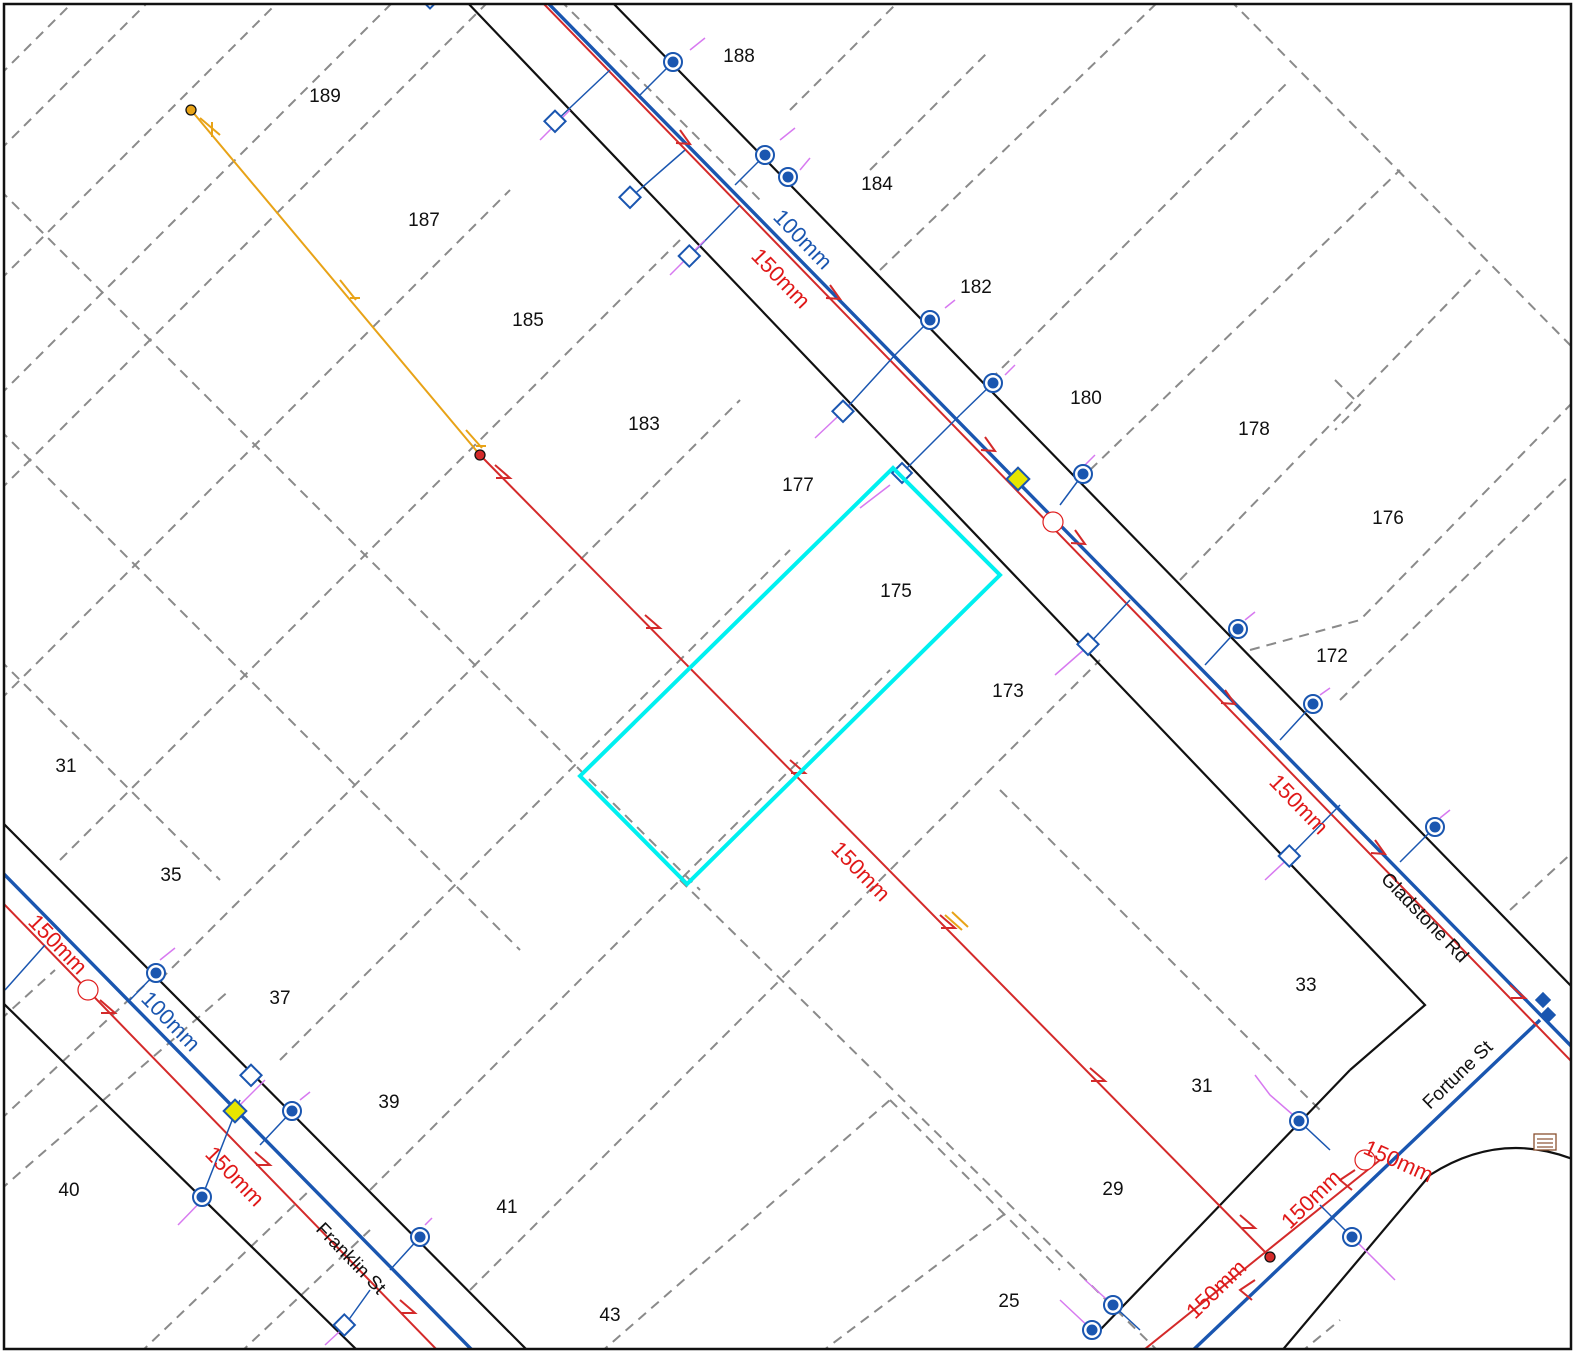 This screenshot has height=1353, width=1575. Describe the element at coordinates (1086, 398) in the screenshot. I see `lot-label: 180` at that location.